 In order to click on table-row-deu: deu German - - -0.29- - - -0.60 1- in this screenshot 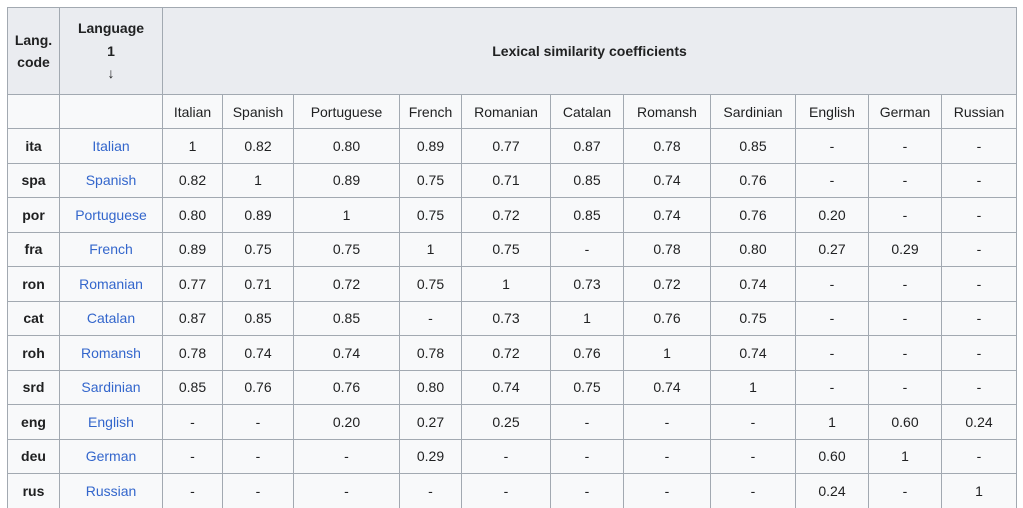, I will do `click(512, 456)`.